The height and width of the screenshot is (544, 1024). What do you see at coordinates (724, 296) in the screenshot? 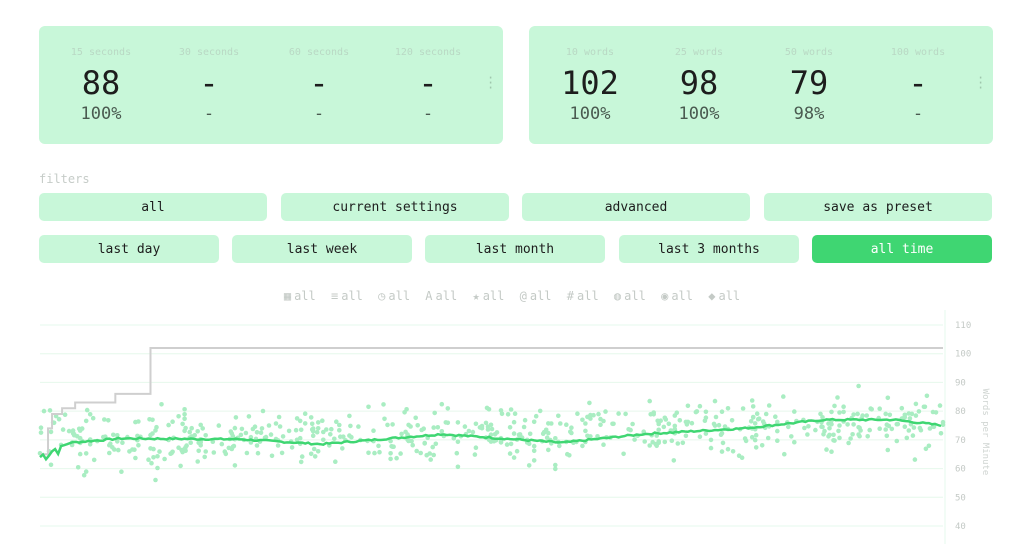
I see `filter-tags: ◆ all` at bounding box center [724, 296].